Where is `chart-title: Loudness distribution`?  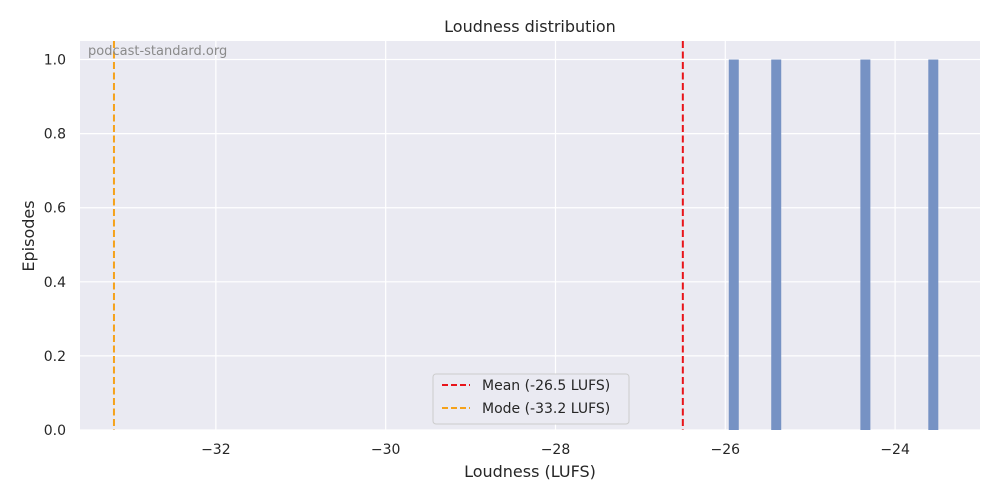
chart-title: Loudness distribution is located at coordinates (530, 26).